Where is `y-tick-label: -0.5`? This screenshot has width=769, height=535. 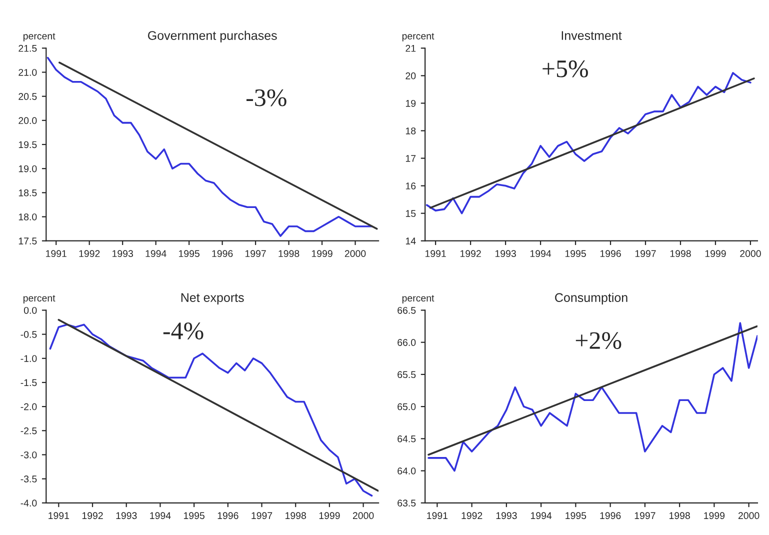 y-tick-label: -0.5 is located at coordinates (28, 334).